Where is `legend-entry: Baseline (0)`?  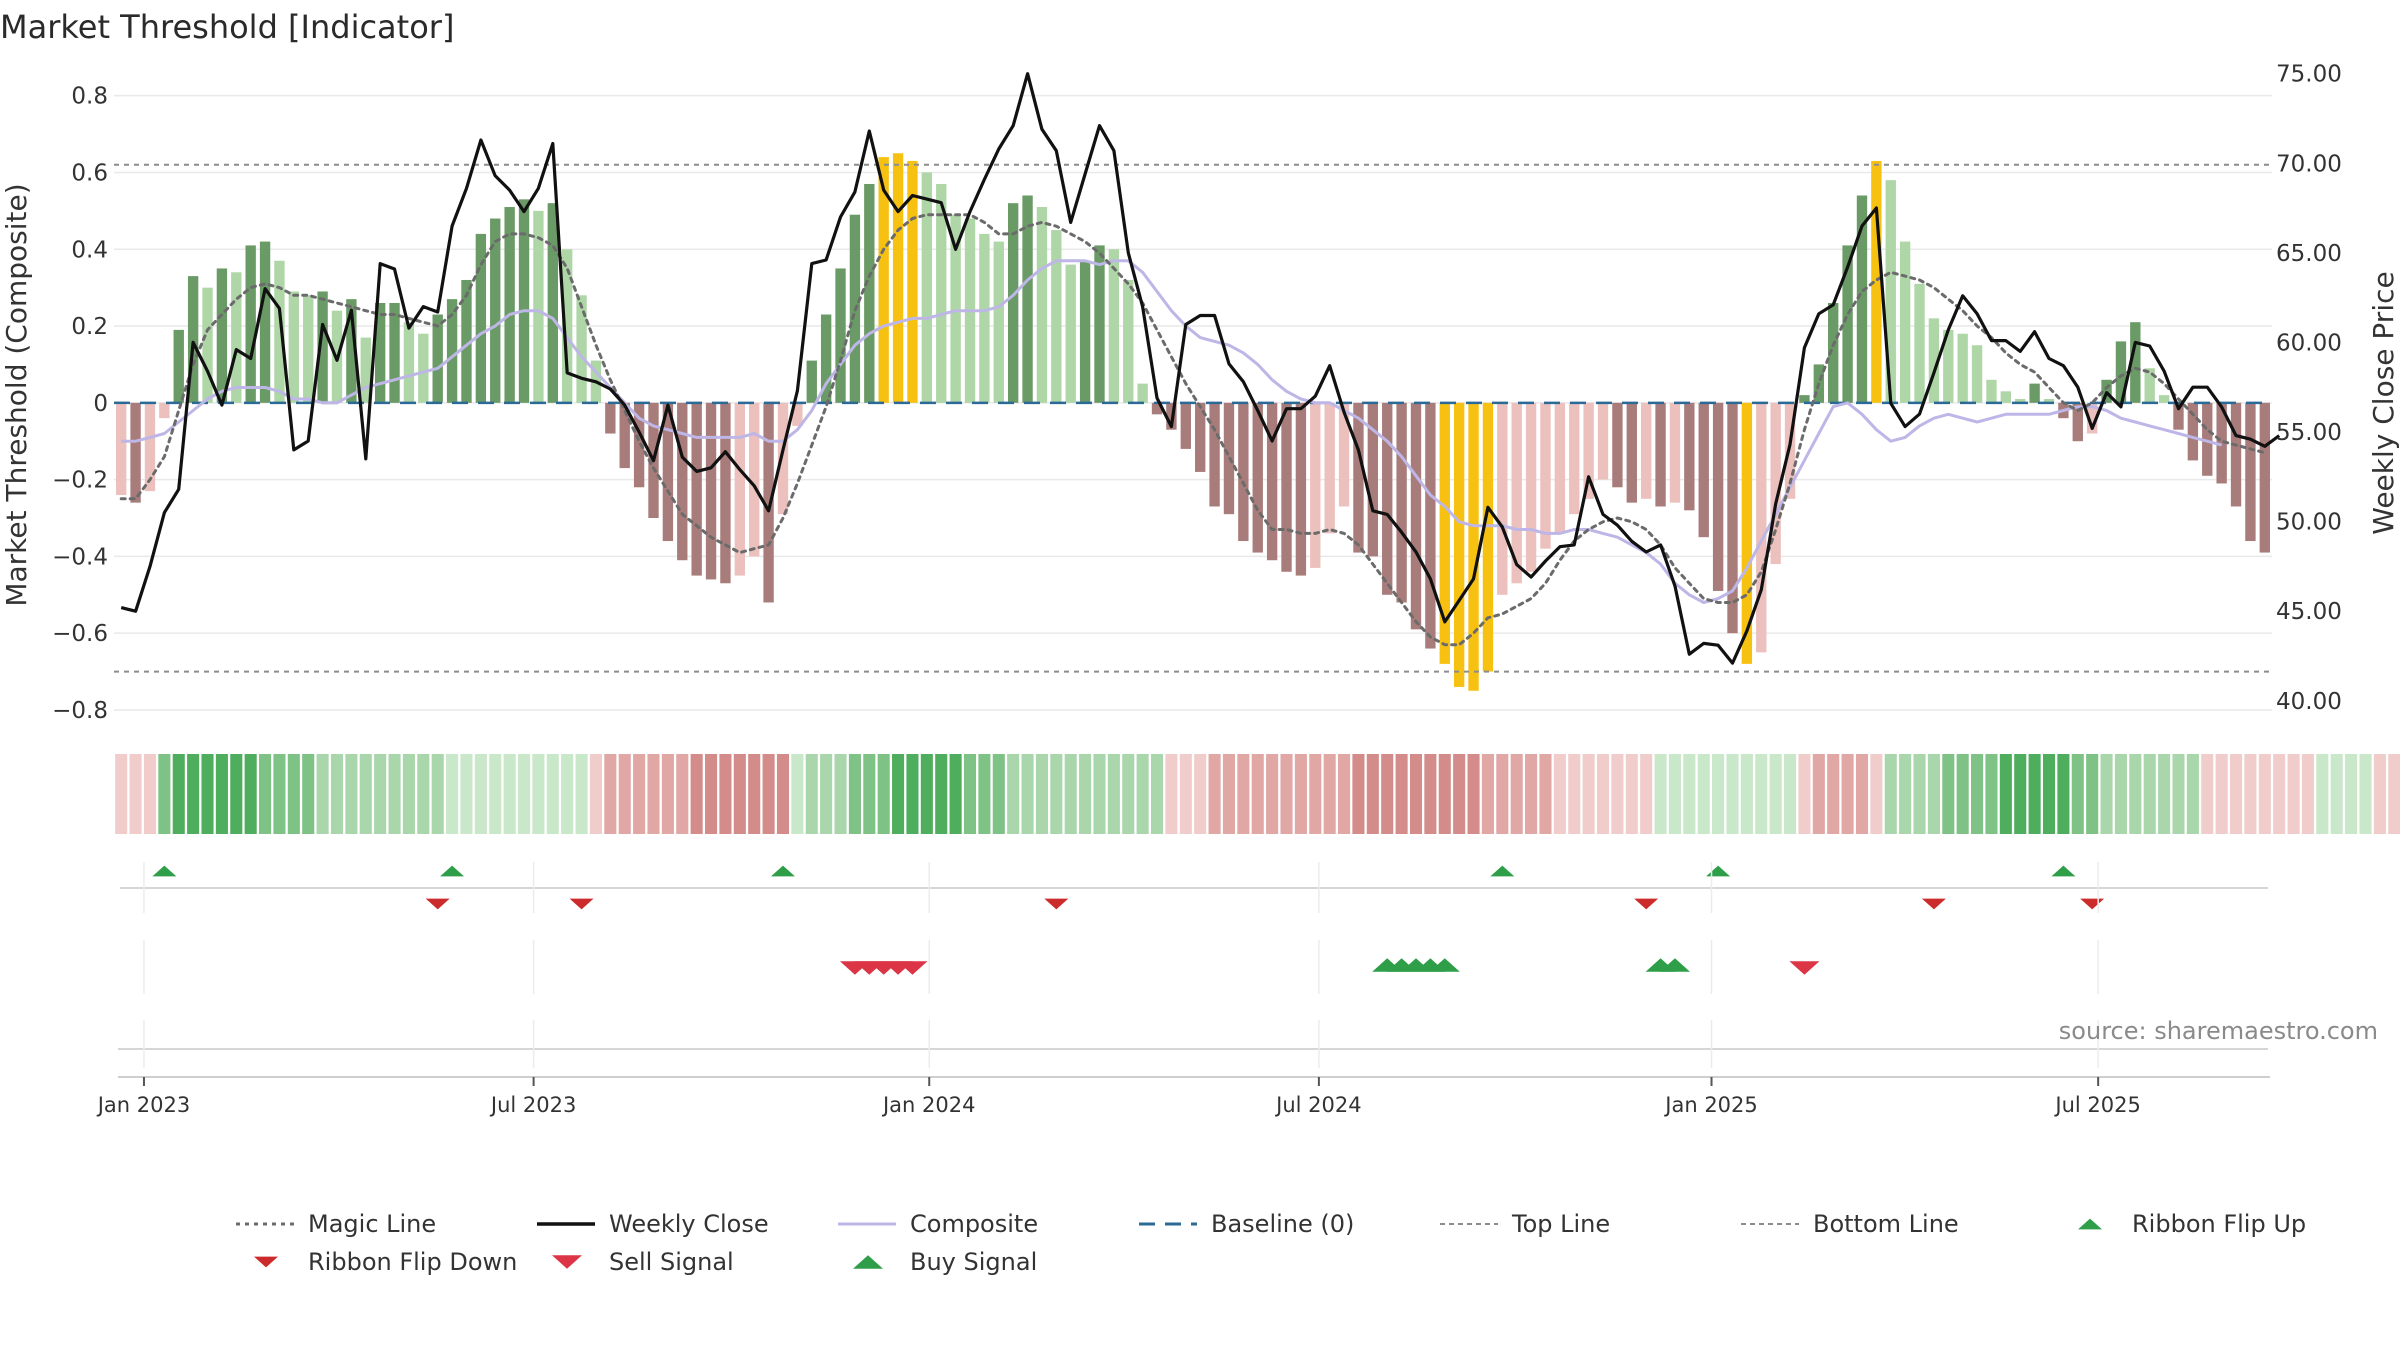
legend-entry: Baseline (0) is located at coordinates (1246, 1224).